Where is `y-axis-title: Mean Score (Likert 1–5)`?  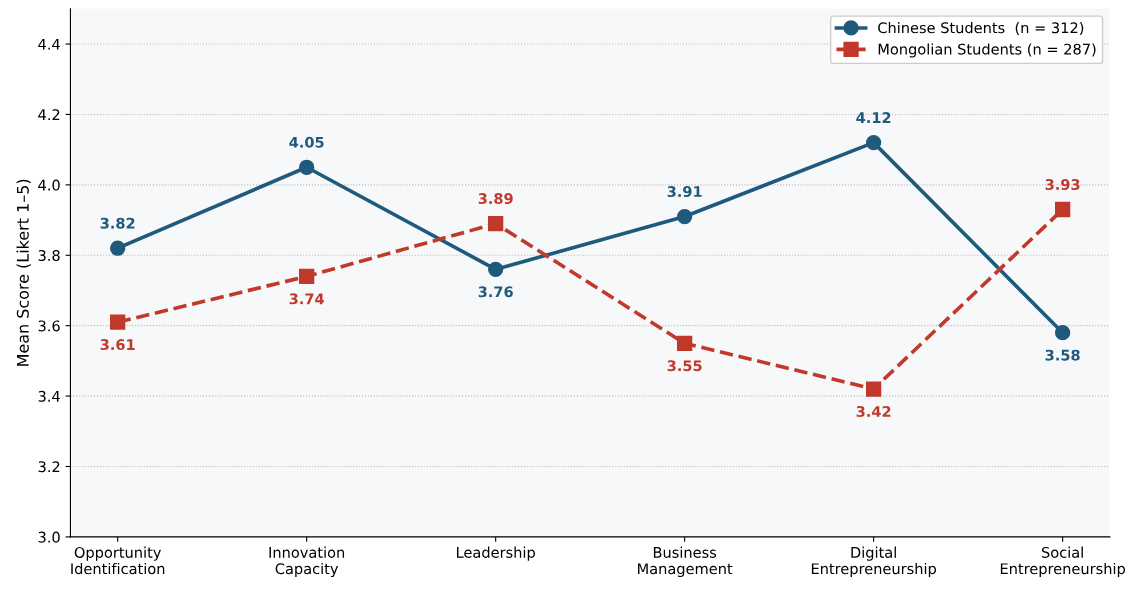 y-axis-title: Mean Score (Likert 1–5) is located at coordinates (23, 272).